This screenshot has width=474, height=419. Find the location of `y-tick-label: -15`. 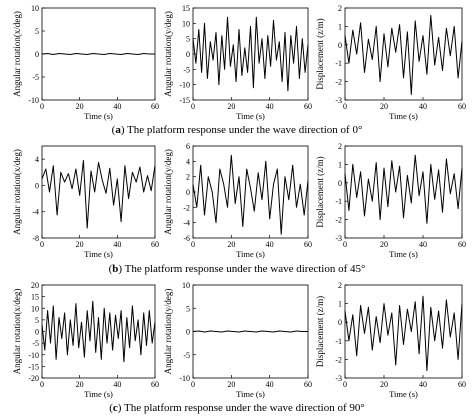

y-tick-label: -15 is located at coordinates (33, 366).